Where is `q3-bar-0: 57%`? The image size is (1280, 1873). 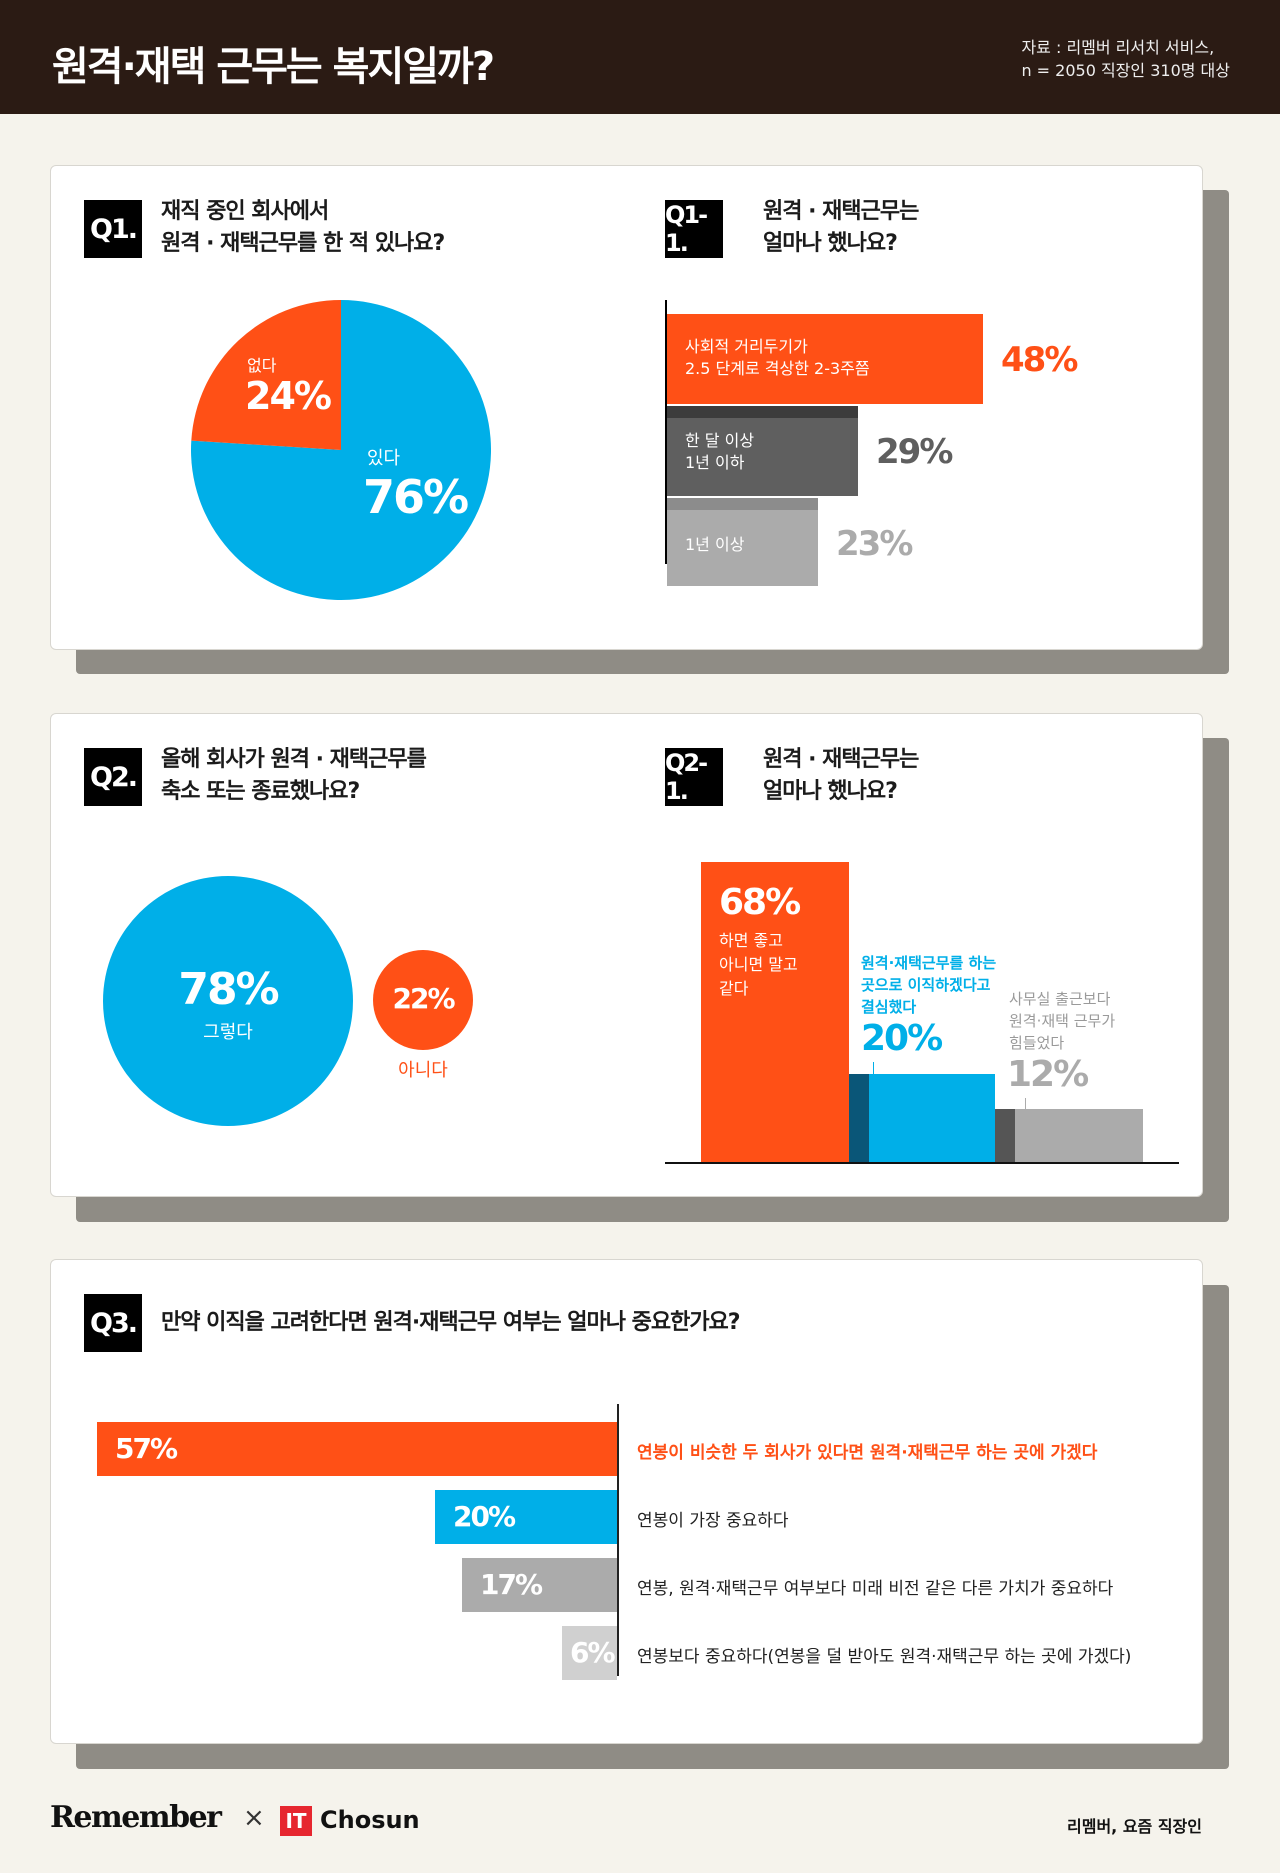 q3-bar-0: 57% is located at coordinates (357, 1449).